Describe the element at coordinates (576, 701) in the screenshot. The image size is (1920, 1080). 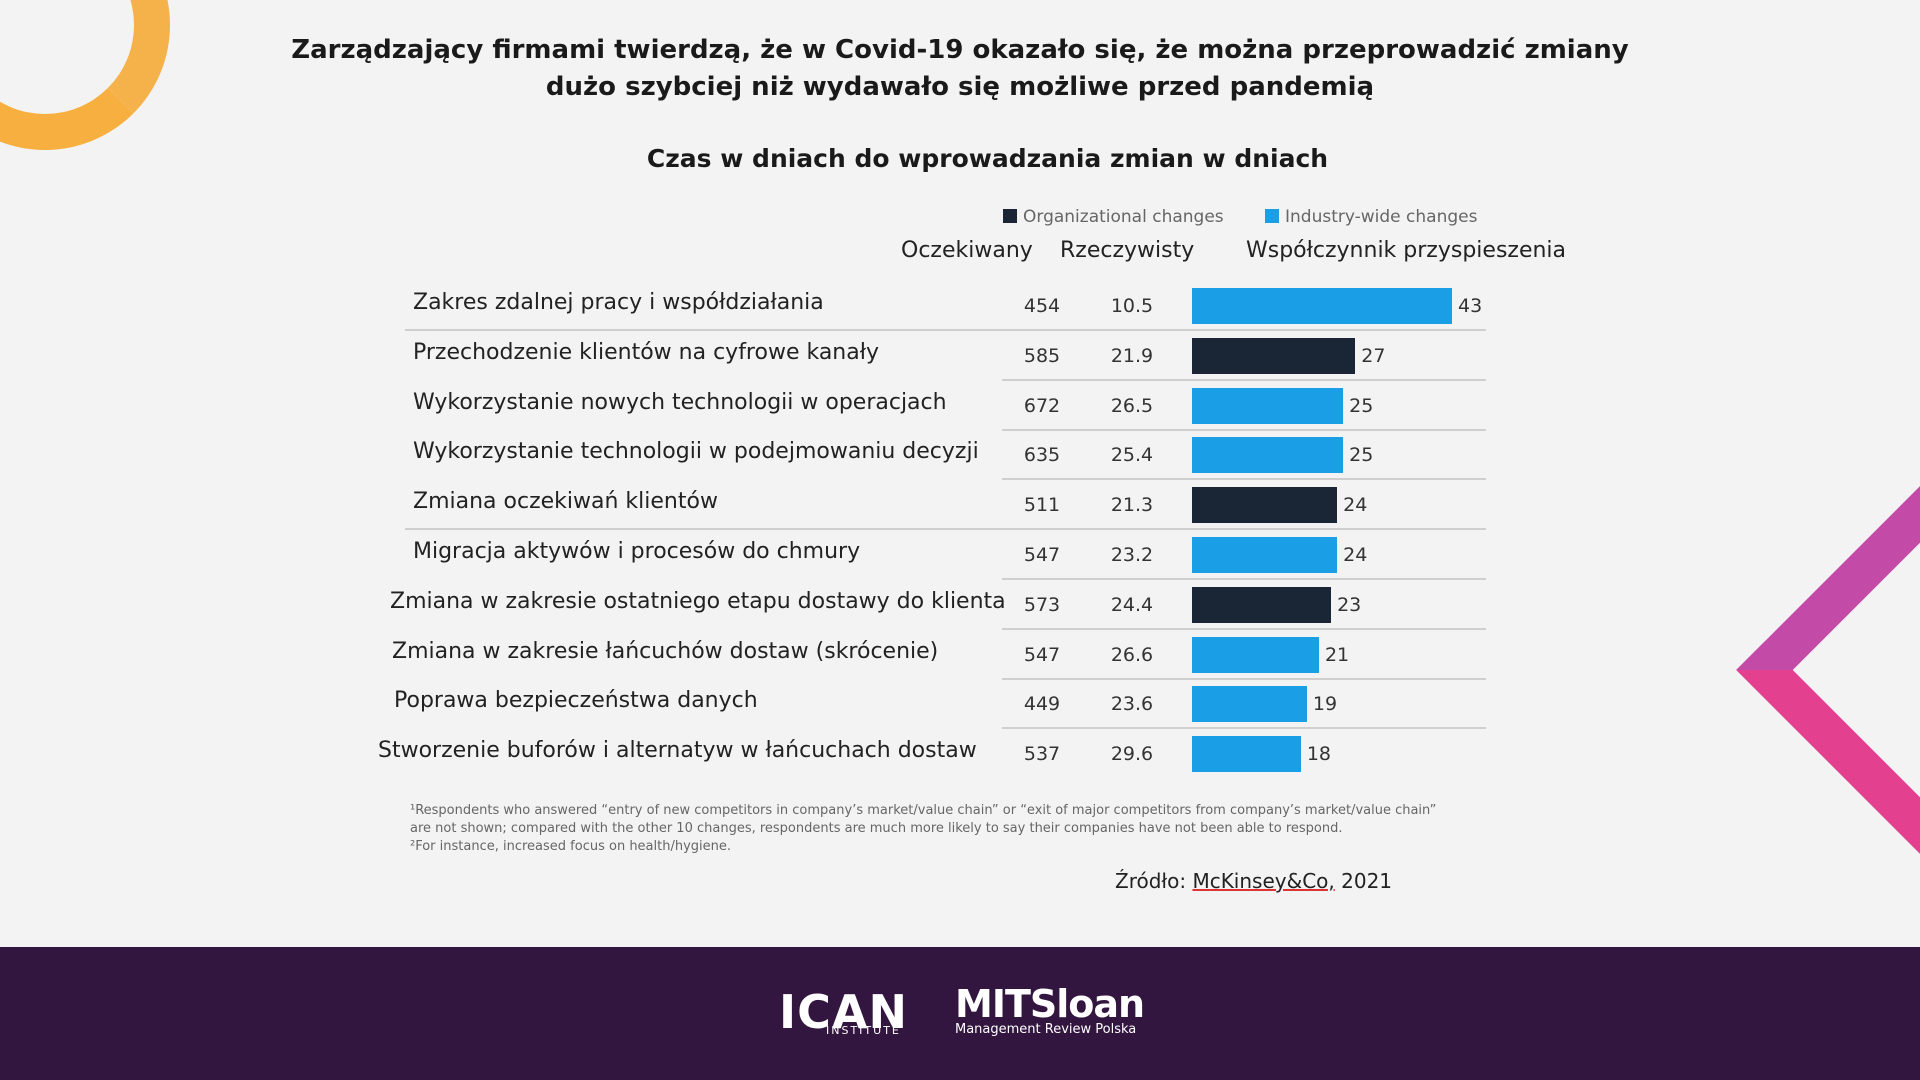
I see `row-label: Poprawa bezpieczeństwa danych` at that location.